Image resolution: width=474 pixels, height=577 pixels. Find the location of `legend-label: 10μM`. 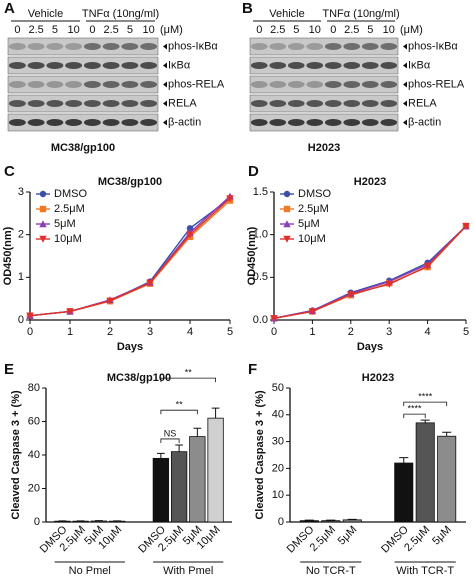

legend-label: 10μM is located at coordinates (68, 239).